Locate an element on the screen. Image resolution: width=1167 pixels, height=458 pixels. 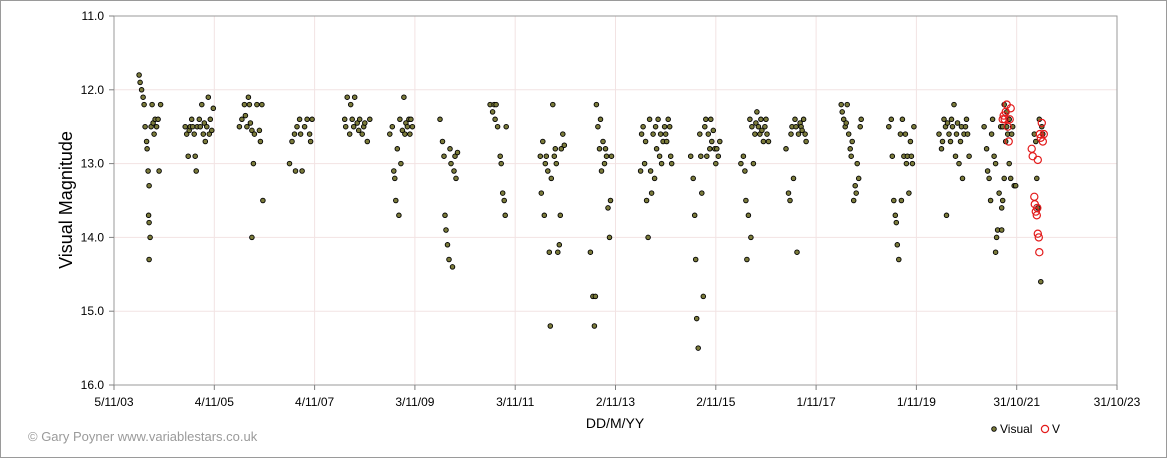
x-tick-label: 2/11/15 is located at coordinates (715, 402).